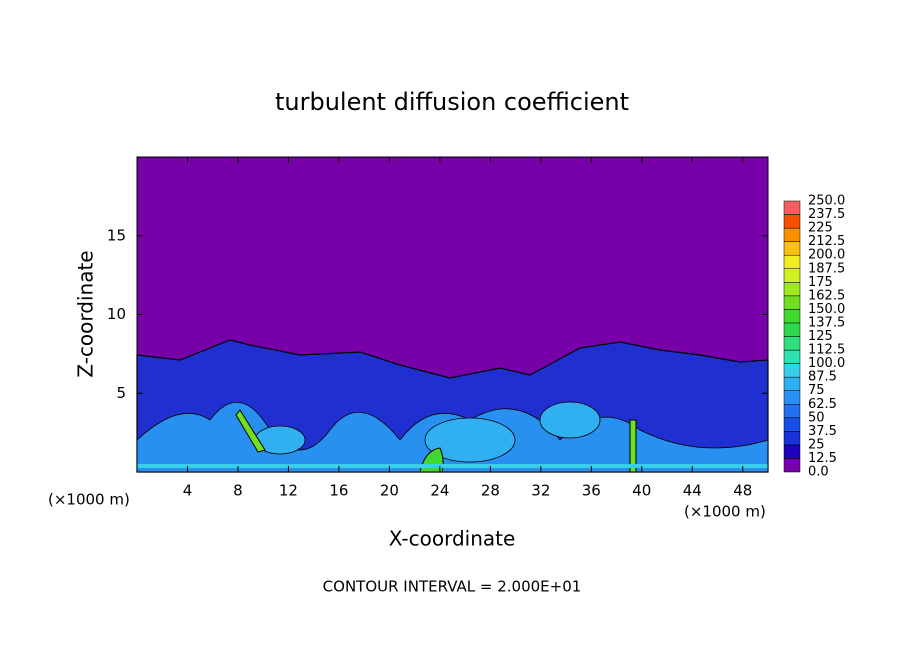 The image size is (904, 658). What do you see at coordinates (826, 255) in the screenshot?
I see `colorbar-label: 200.0` at bounding box center [826, 255].